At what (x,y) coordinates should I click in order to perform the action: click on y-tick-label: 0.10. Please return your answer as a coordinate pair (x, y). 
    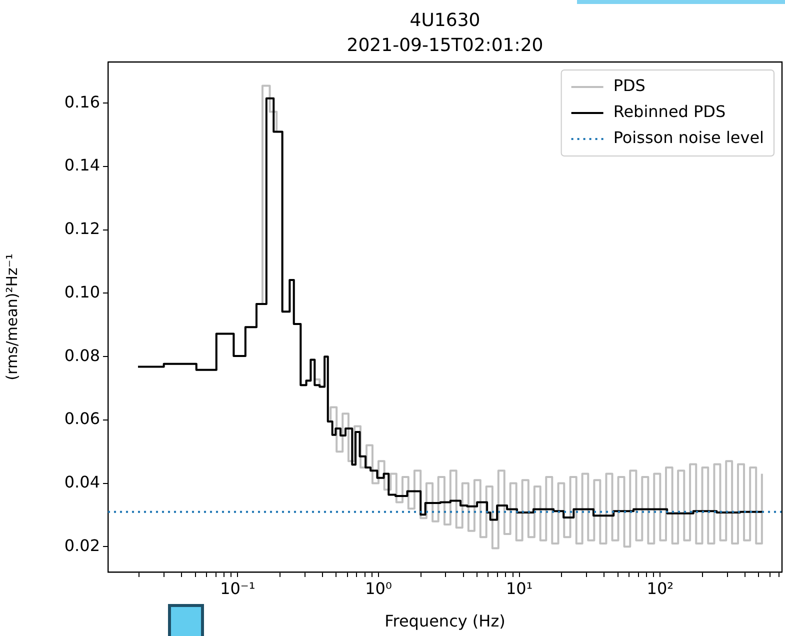
    Looking at the image, I should click on (82, 292).